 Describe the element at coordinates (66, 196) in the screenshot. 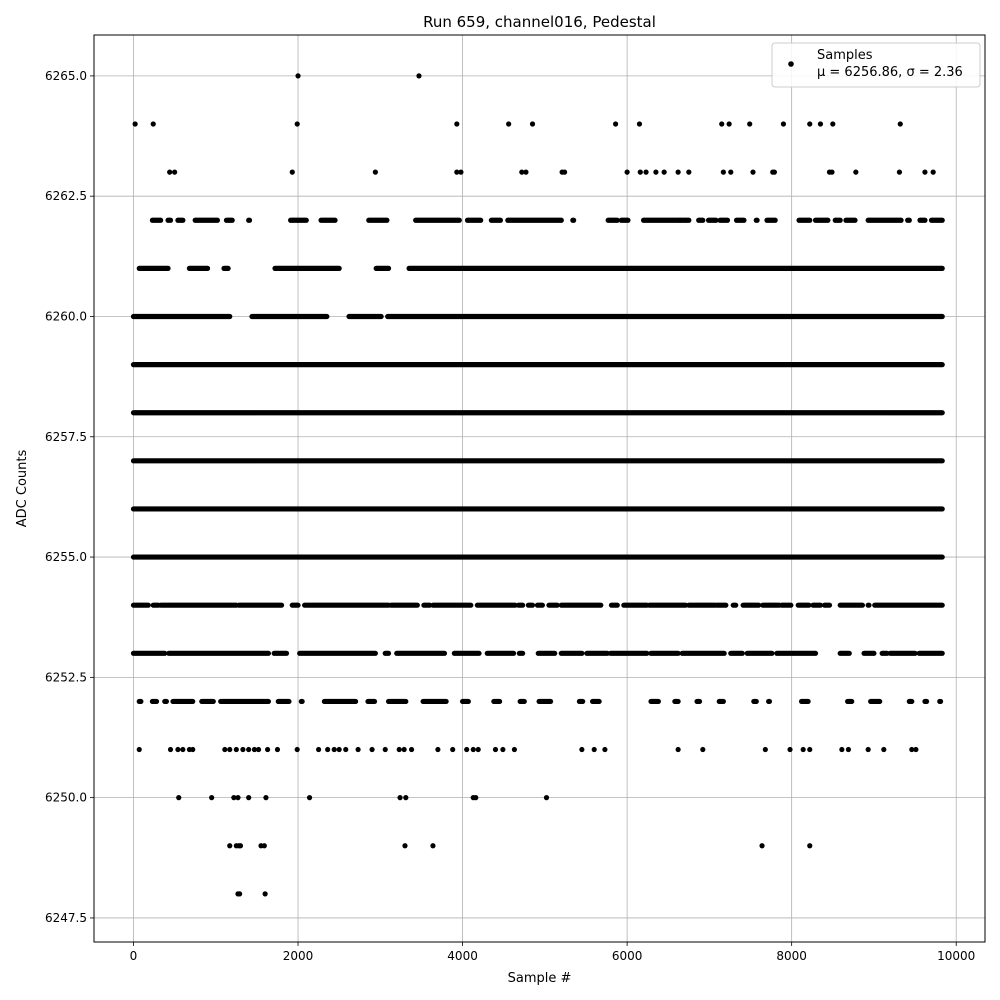

I see `y-tick-label: 6262.5` at that location.